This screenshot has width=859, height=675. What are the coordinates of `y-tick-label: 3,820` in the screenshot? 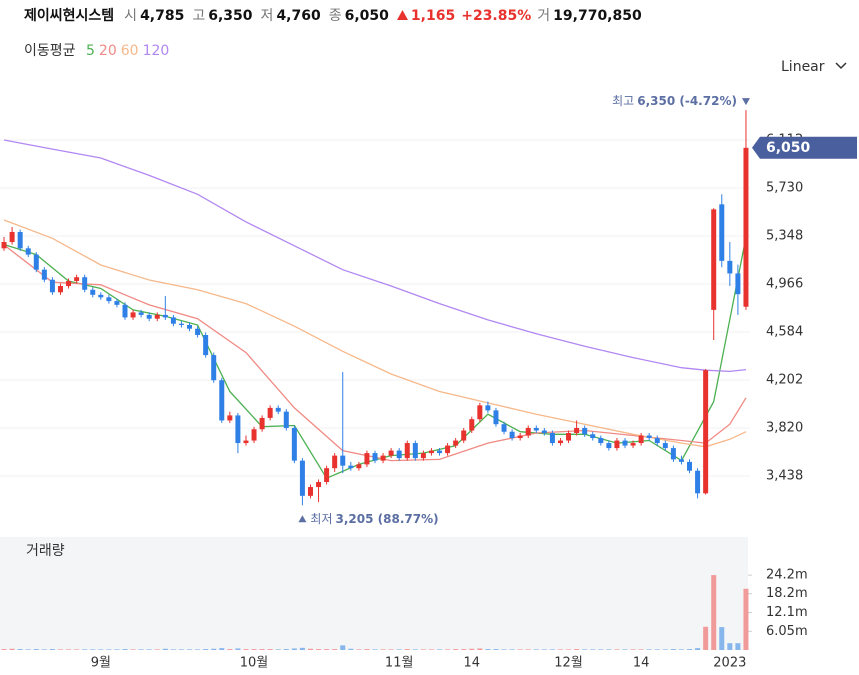 It's located at (784, 427).